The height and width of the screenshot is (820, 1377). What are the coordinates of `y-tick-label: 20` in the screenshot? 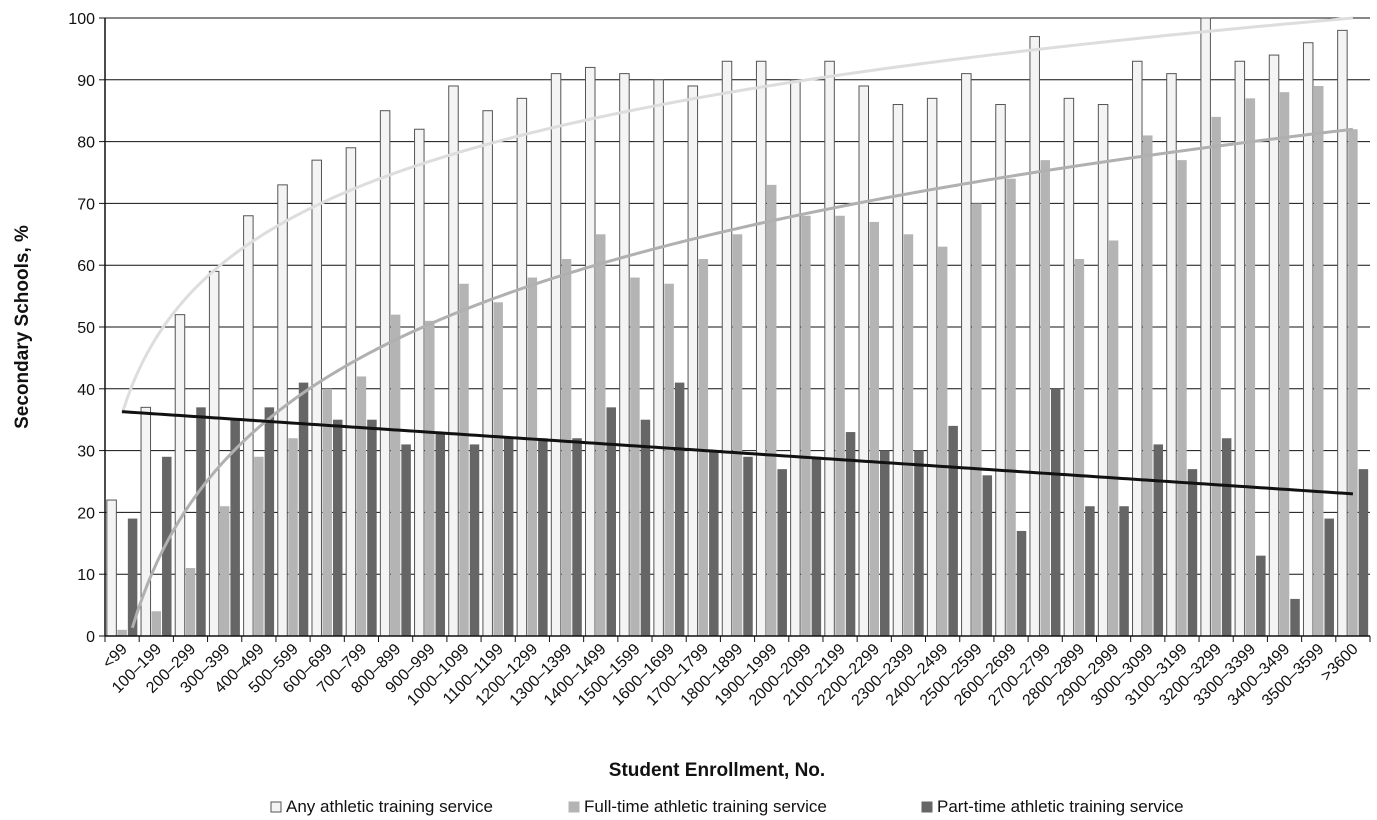 It's located at (86, 513).